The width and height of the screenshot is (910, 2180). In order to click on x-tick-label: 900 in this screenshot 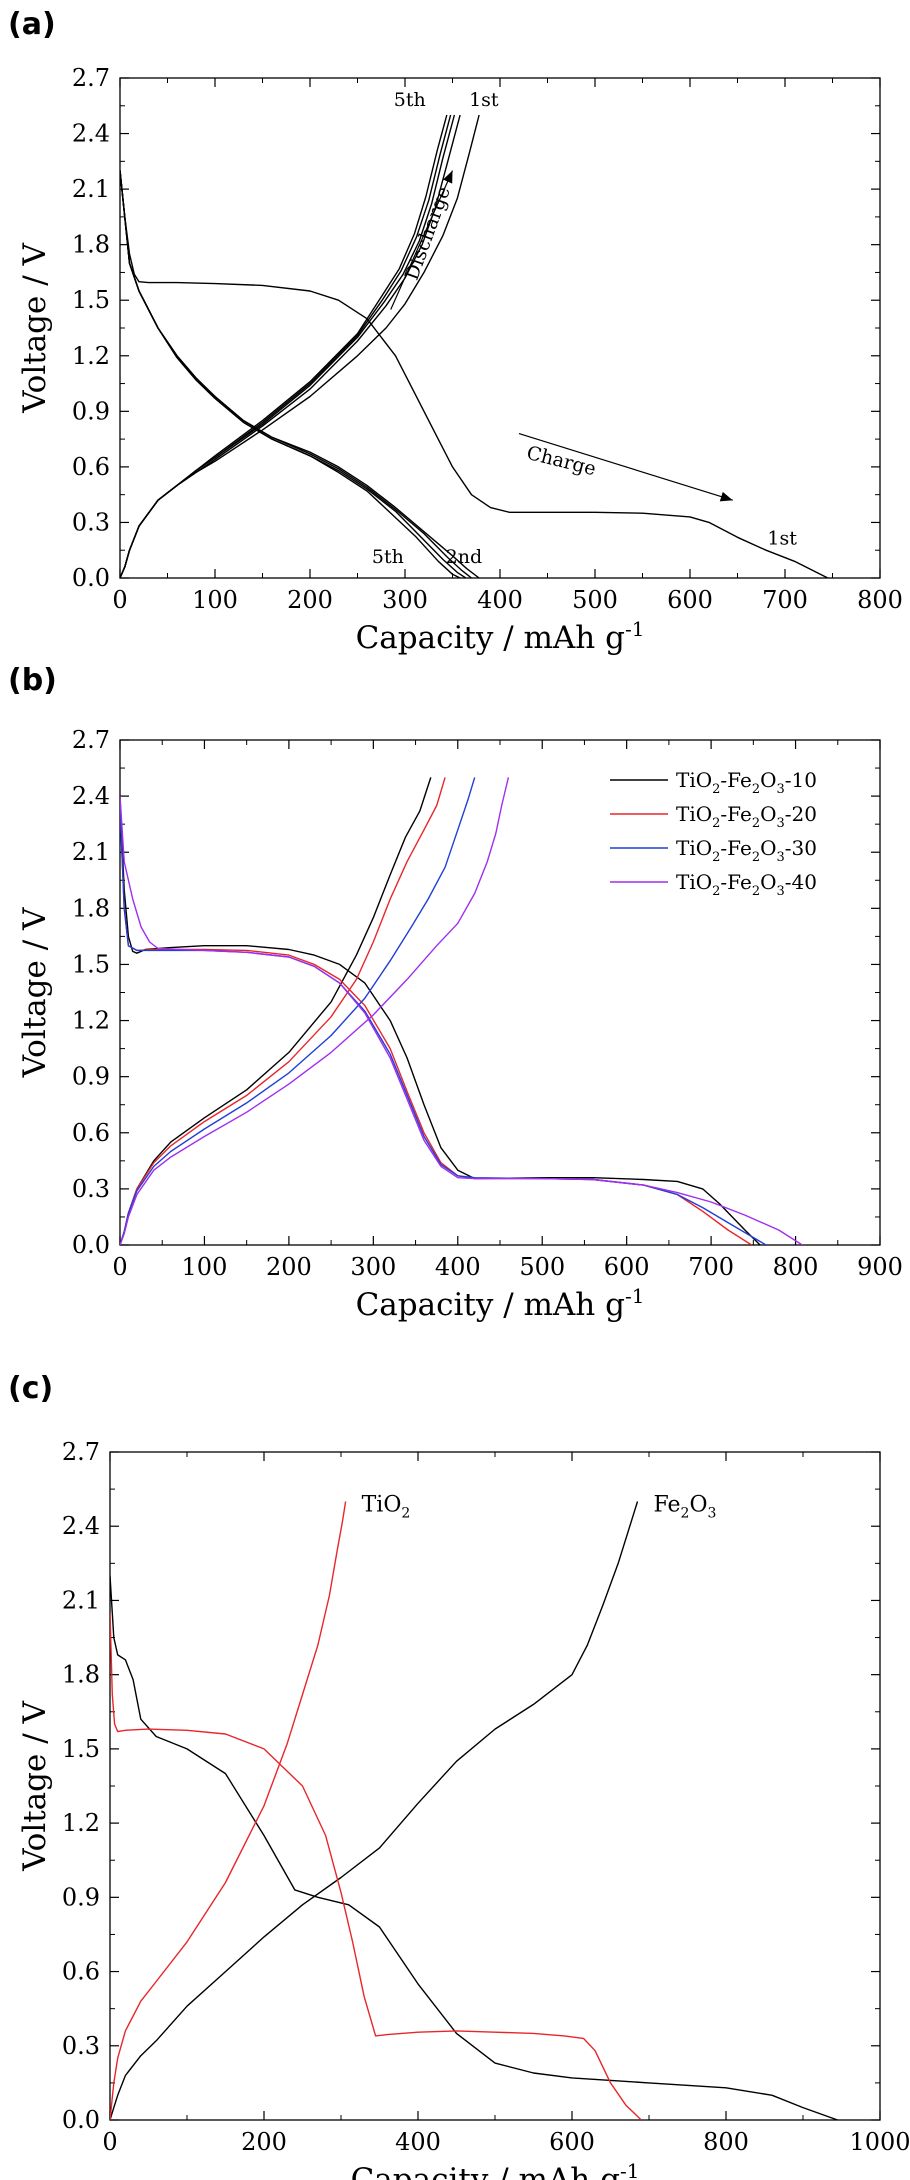, I will do `click(880, 1267)`.